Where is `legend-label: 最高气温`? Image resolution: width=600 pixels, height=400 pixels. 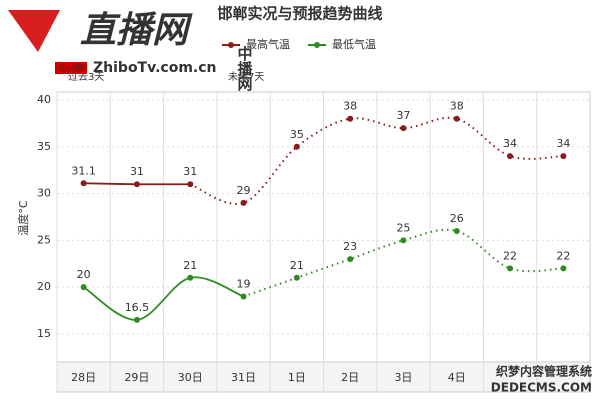
legend-label: 最高气温 is located at coordinates (268, 44).